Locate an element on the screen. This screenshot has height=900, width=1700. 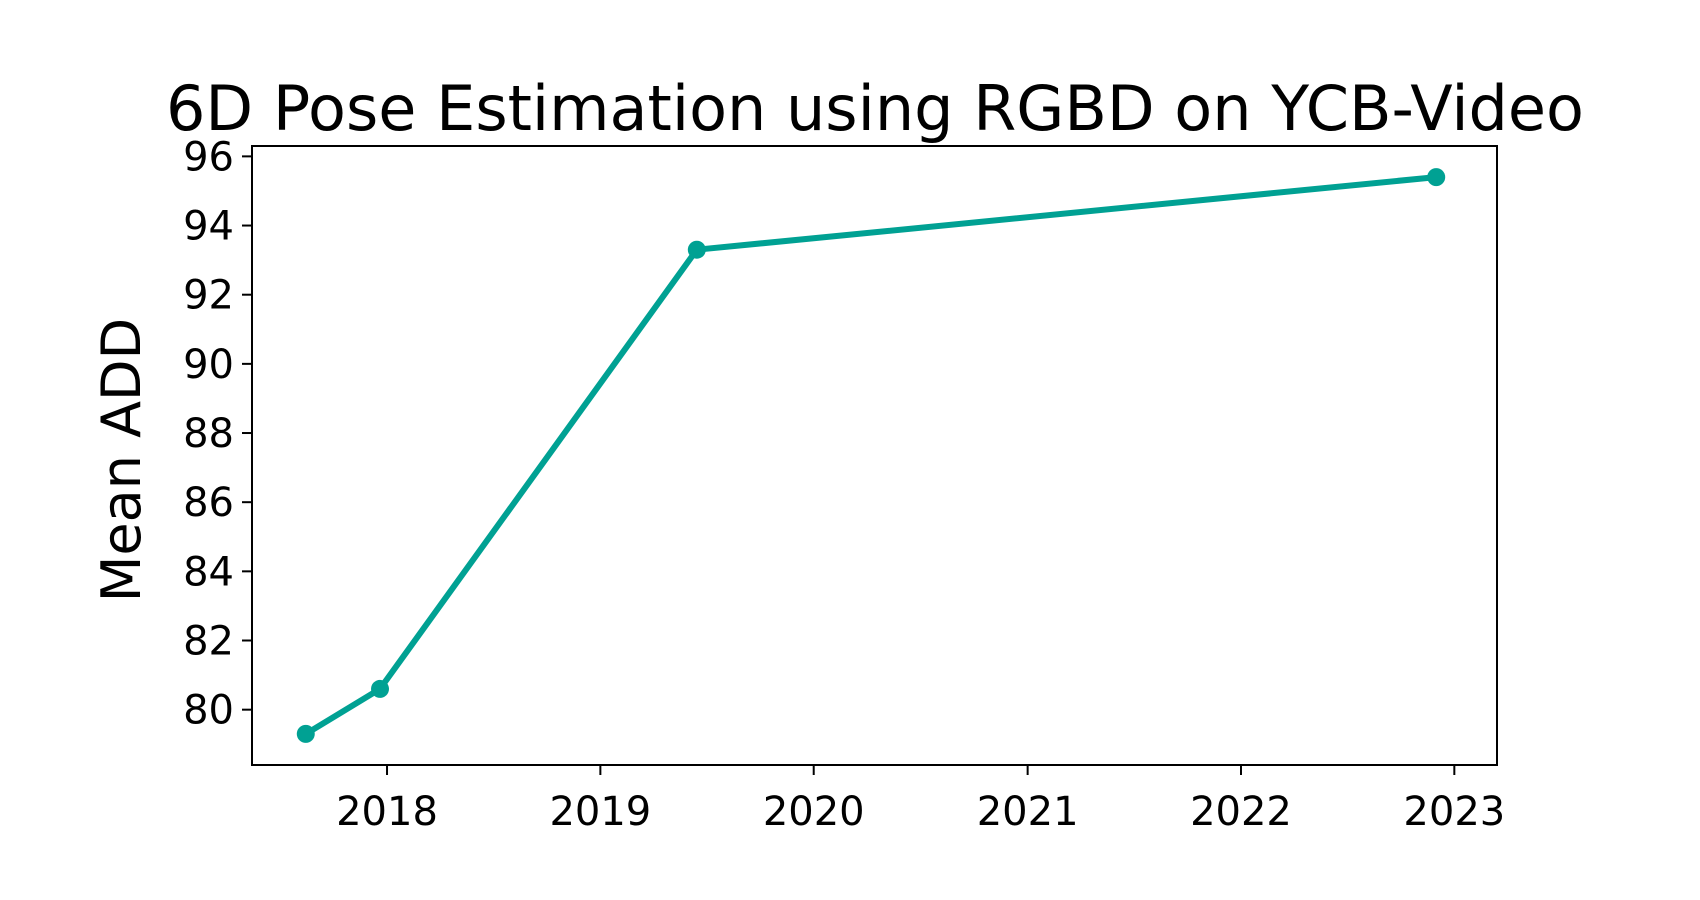
y-tick-label: 88 is located at coordinates (208, 434).